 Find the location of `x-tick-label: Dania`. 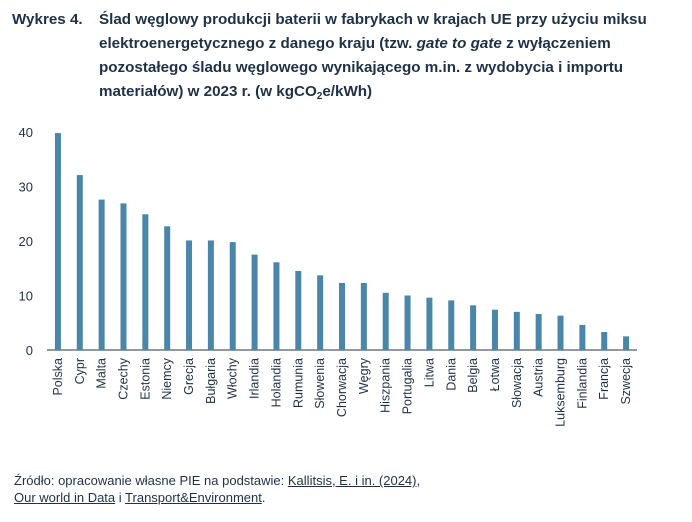

x-tick-label: Dania is located at coordinates (451, 374).